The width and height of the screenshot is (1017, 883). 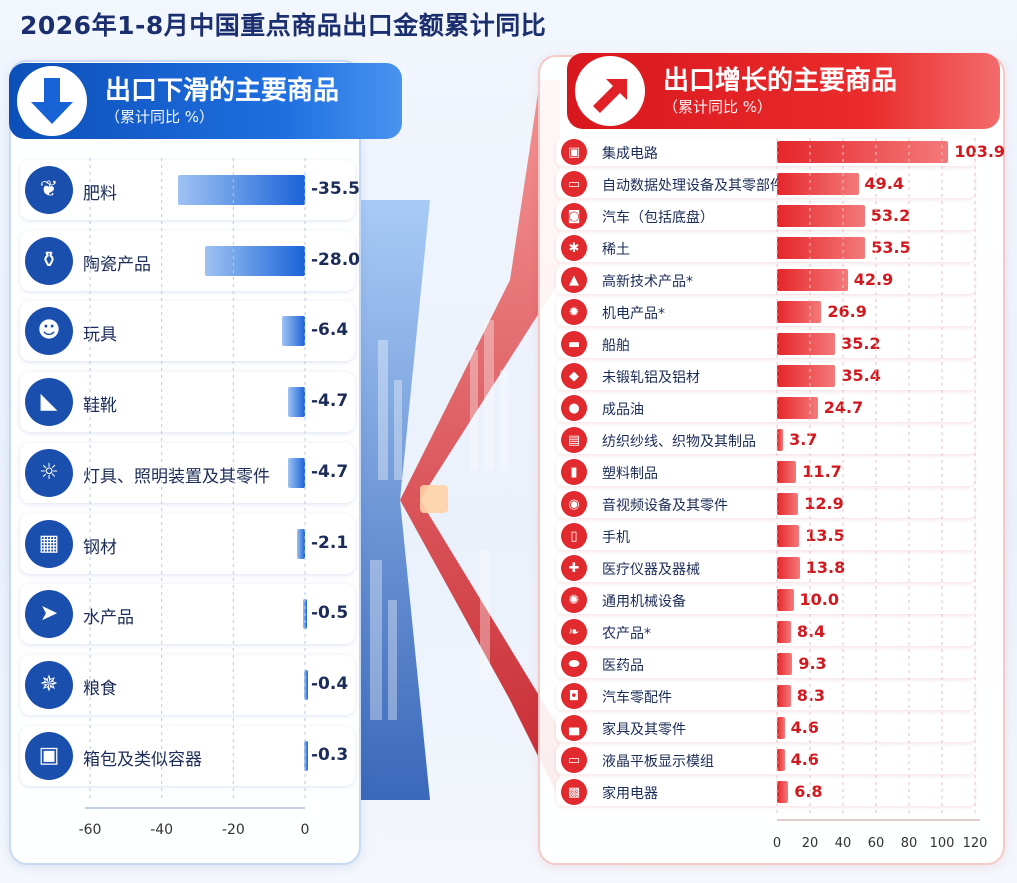 What do you see at coordinates (222, 91) in the screenshot?
I see `decline-title: 出口下滑的主要商品` at bounding box center [222, 91].